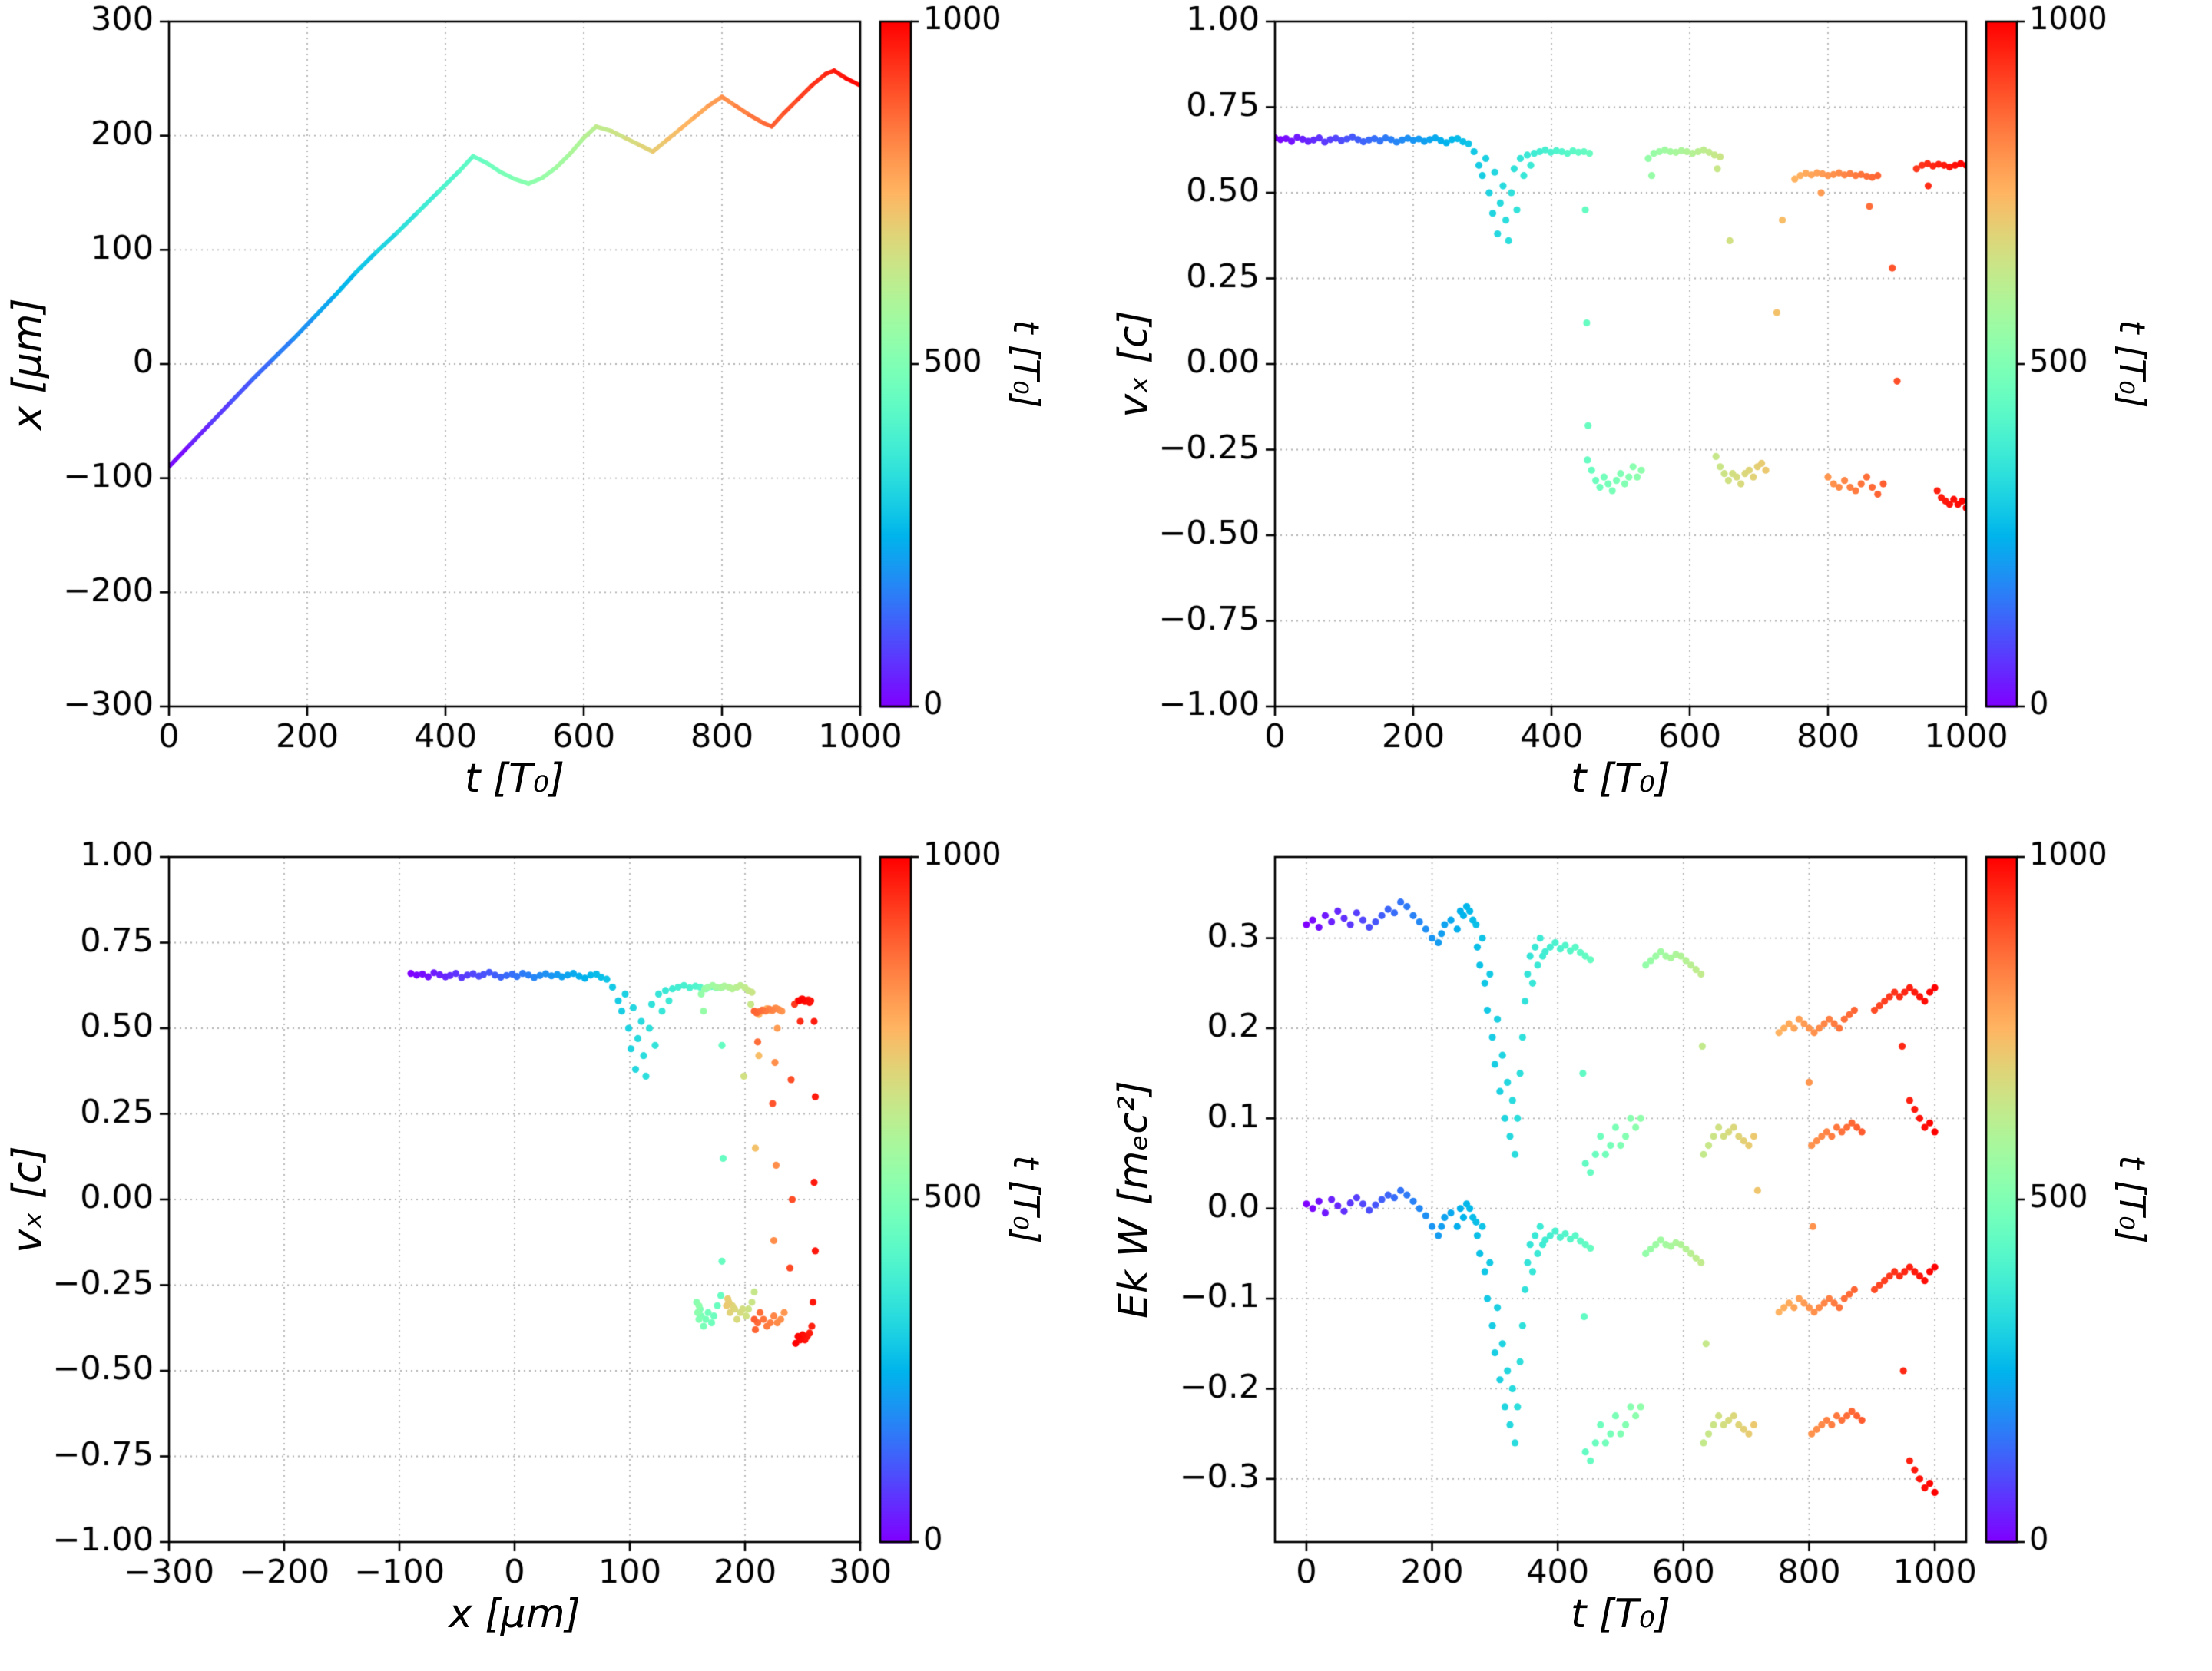  Describe the element at coordinates (1134, 1199) in the screenshot. I see `y-axis-label: Ek W [mₑc²]` at that location.